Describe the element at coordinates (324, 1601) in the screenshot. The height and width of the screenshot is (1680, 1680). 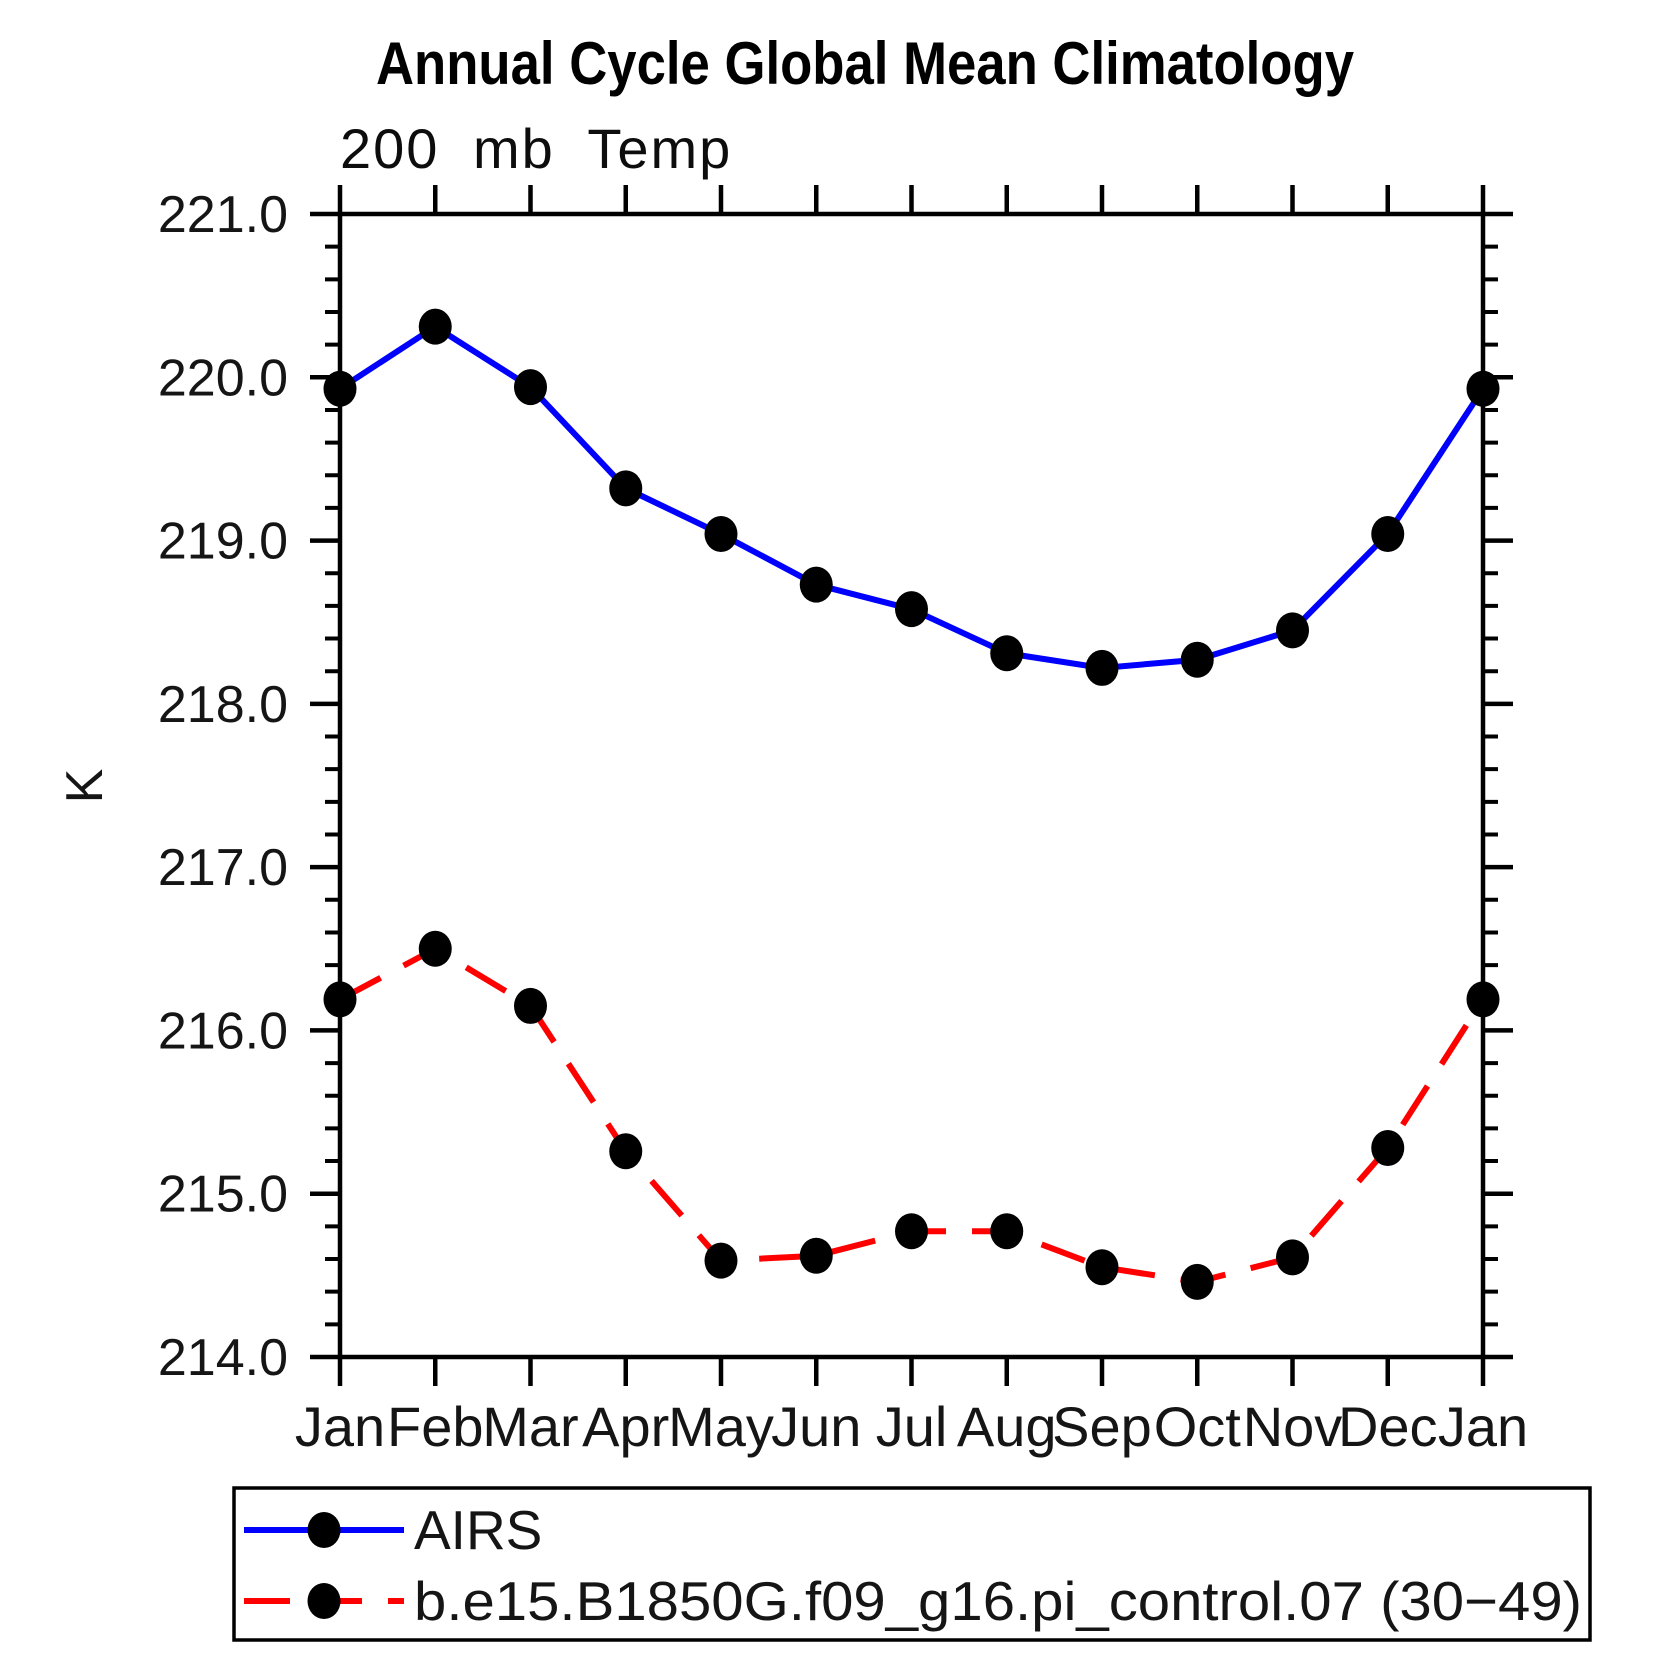
I see `legend-model-marker` at that location.